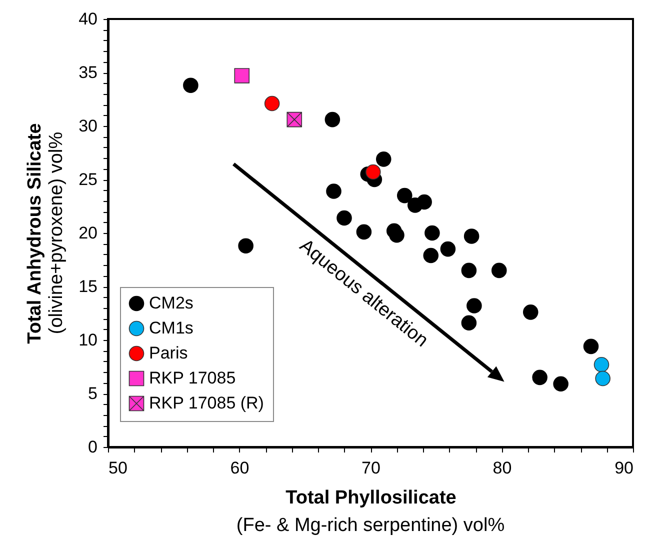  I want to click on y-tick-label: 20, so click(88, 233).